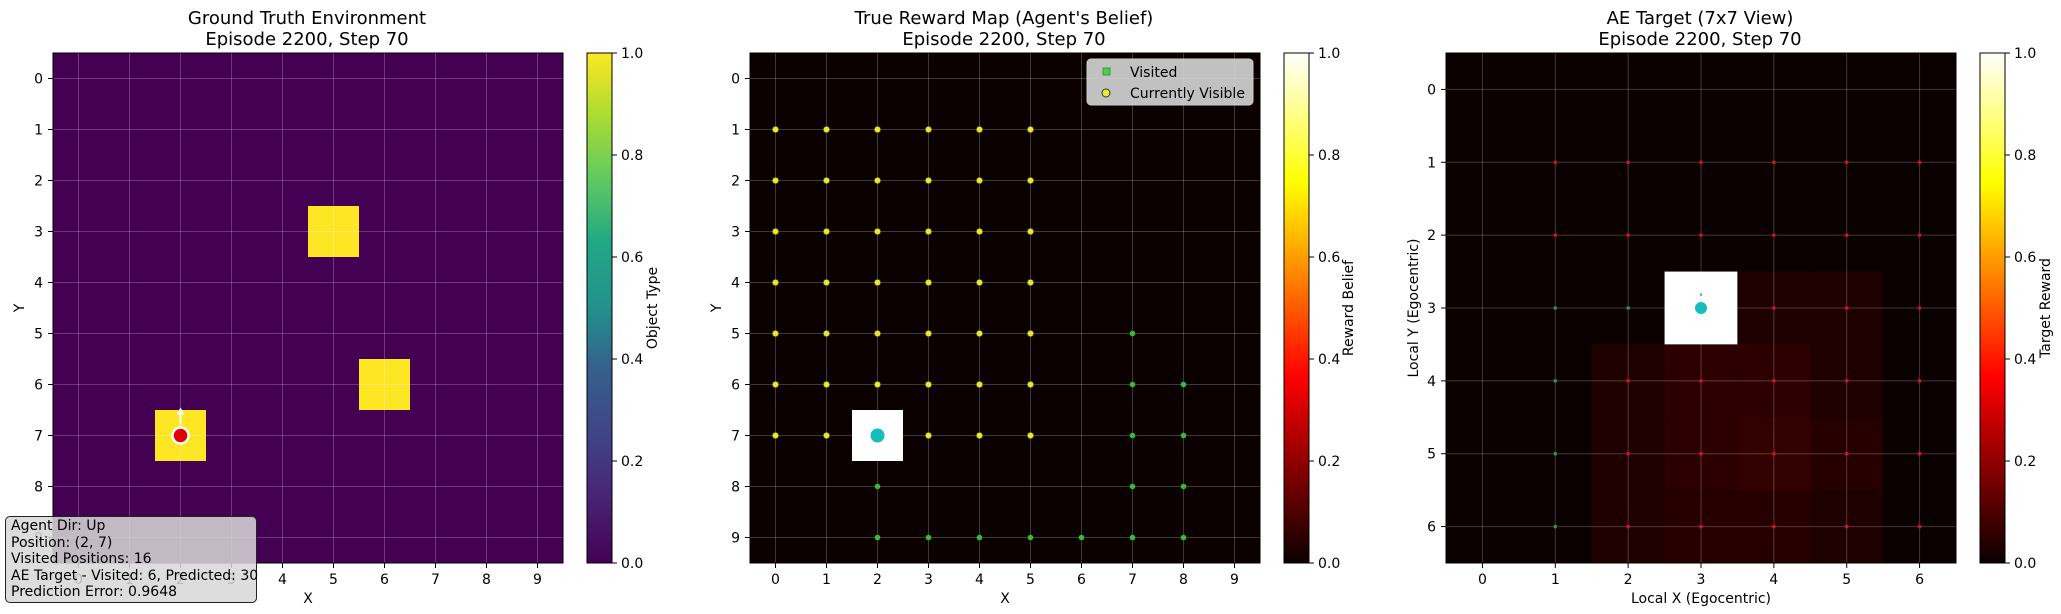 The image size is (2061, 614). I want to click on panel2-title-line1: True Reward Map (Agent's Belief), so click(1004, 18).